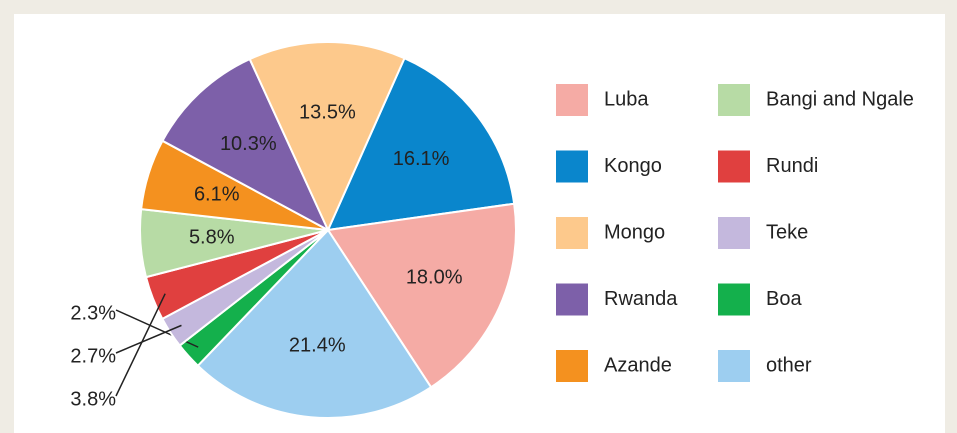 The image size is (957, 433). I want to click on legend-label: Kongo, so click(633, 166).